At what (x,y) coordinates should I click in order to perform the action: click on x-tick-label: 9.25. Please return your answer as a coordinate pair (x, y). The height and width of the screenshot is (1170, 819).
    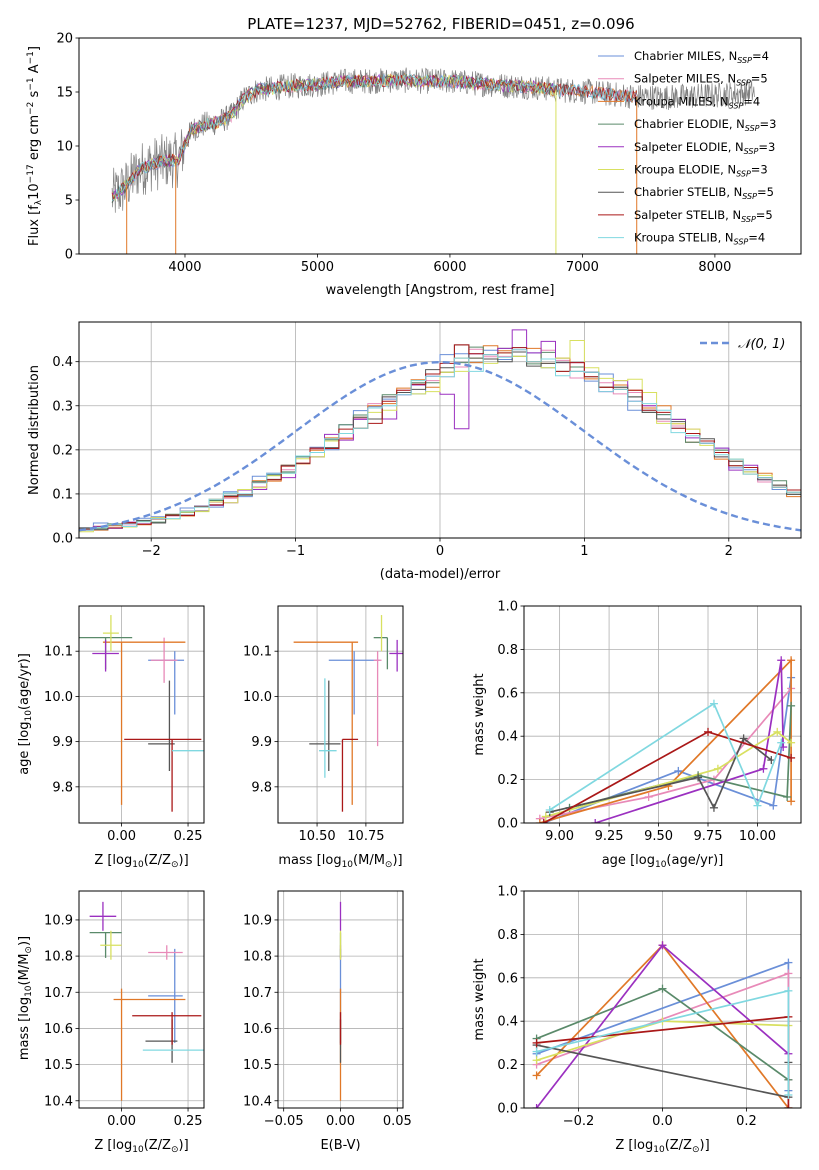
    Looking at the image, I should click on (609, 836).